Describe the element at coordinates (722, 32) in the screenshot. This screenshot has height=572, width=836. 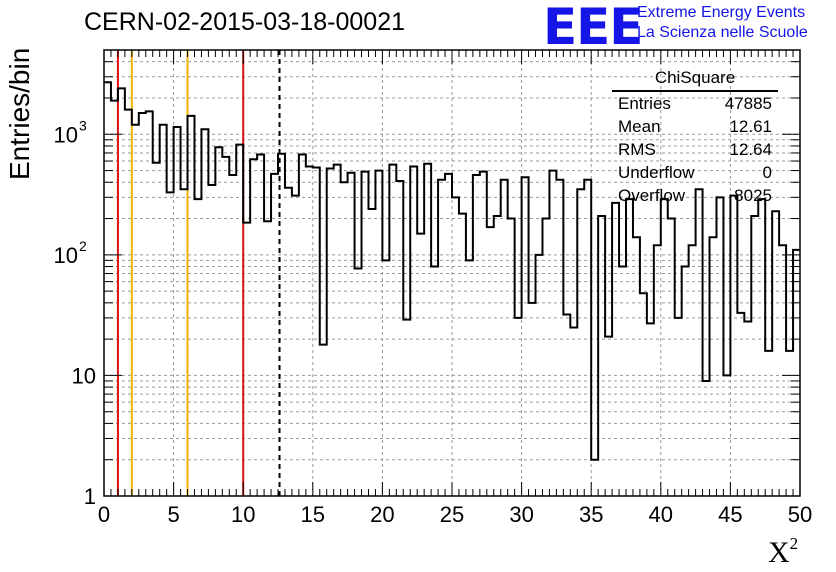
I see `logo-line-2: La Scienza nelle Scuole` at that location.